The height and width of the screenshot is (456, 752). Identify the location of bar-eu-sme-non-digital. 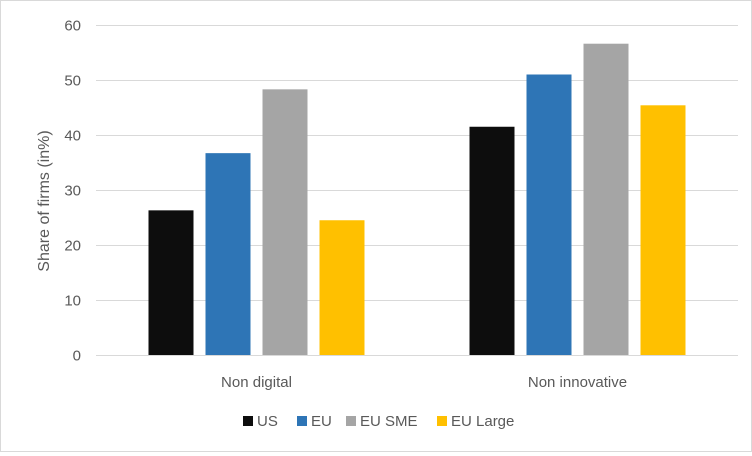
(285, 222).